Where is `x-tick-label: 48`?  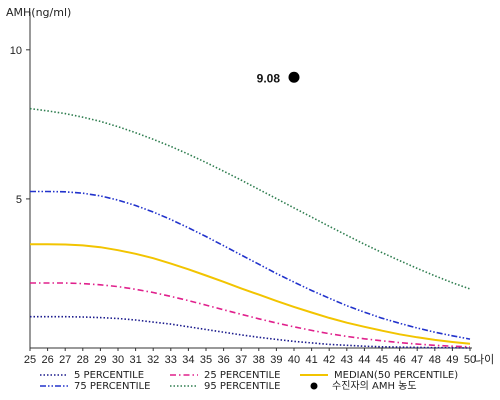 x-tick-label: 48 is located at coordinates (435, 360).